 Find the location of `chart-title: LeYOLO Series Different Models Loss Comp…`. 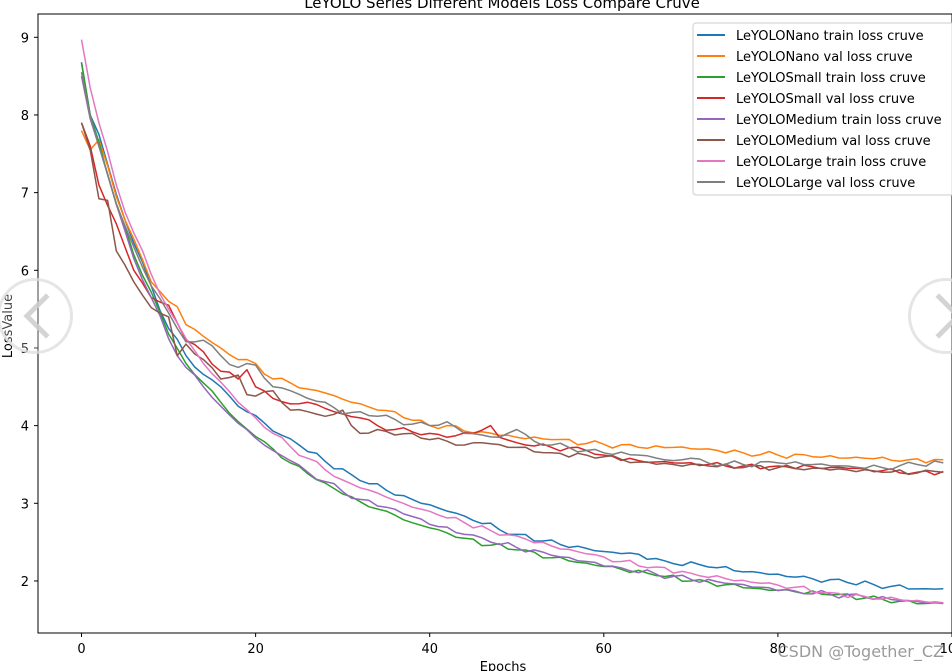

chart-title: LeYOLO Series Different Models Loss Comp… is located at coordinates (502, 6).